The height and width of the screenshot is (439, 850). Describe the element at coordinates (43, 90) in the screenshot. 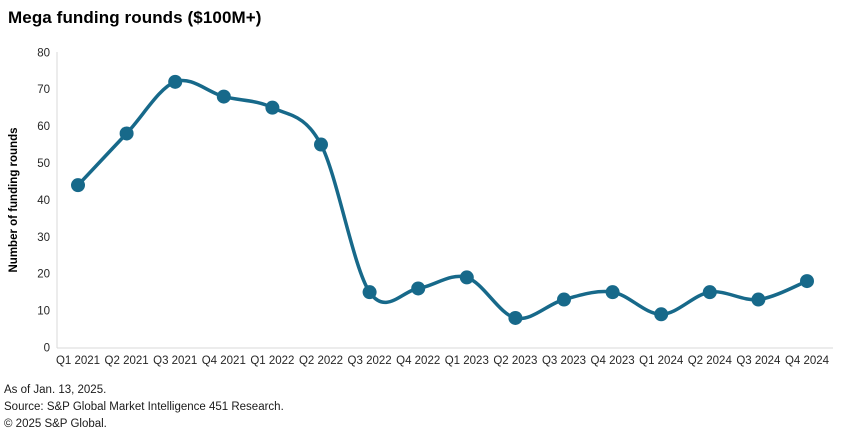

I see `y-tick-label: 70` at that location.